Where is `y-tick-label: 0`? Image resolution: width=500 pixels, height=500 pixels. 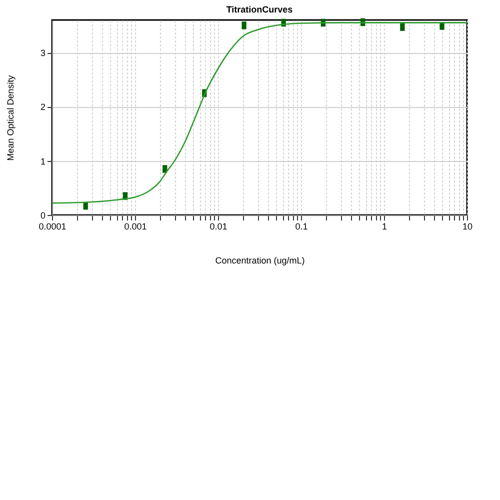 y-tick-label: 0 is located at coordinates (43, 215).